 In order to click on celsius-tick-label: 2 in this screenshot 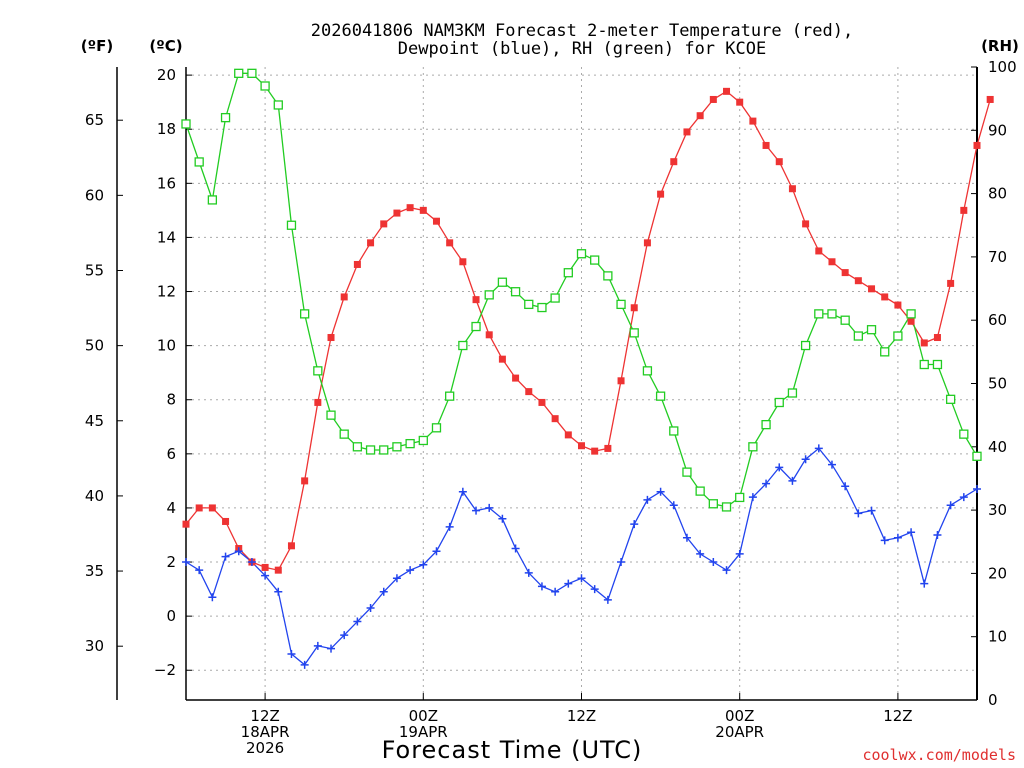, I will do `click(171, 562)`.